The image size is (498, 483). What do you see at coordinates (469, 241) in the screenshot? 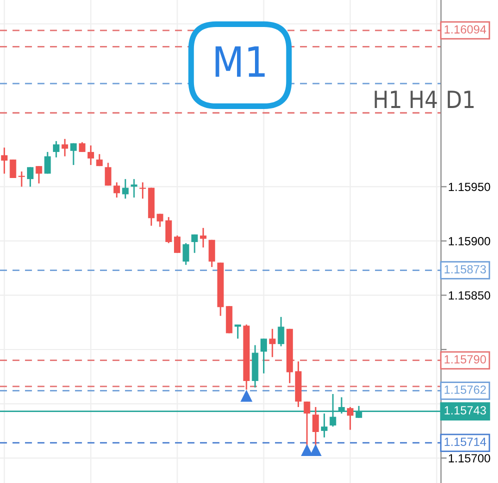
I see `y-tick-label: 1.15900` at bounding box center [469, 241].